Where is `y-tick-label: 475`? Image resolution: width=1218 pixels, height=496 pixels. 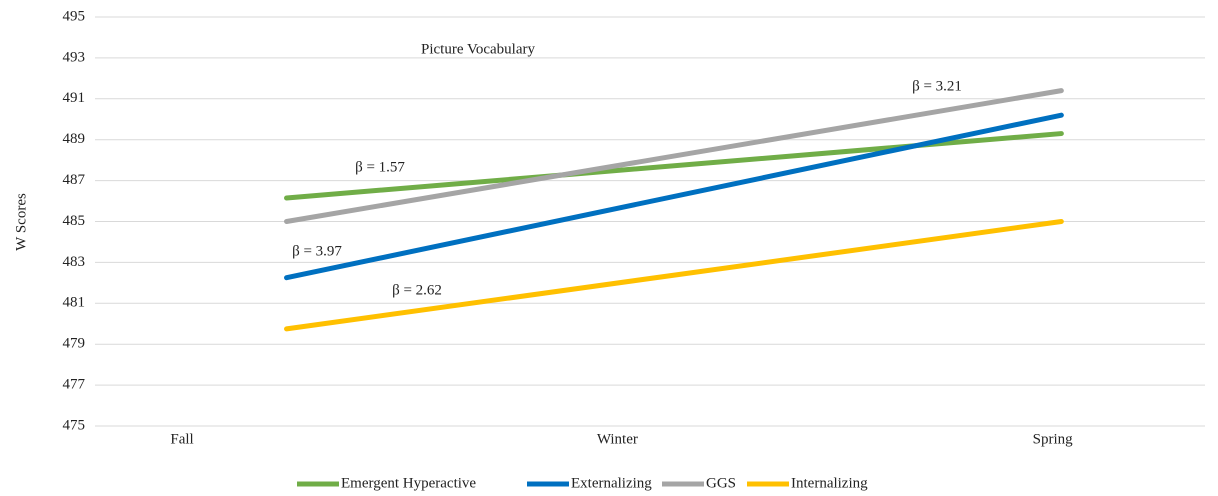 y-tick-label: 475 is located at coordinates (74, 425).